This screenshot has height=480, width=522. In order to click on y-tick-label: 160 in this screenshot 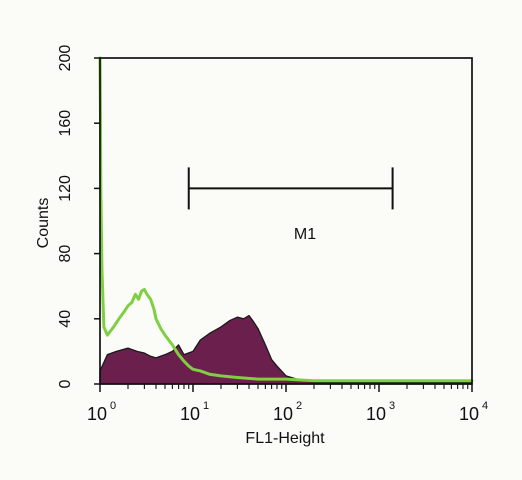, I will do `click(65, 123)`.